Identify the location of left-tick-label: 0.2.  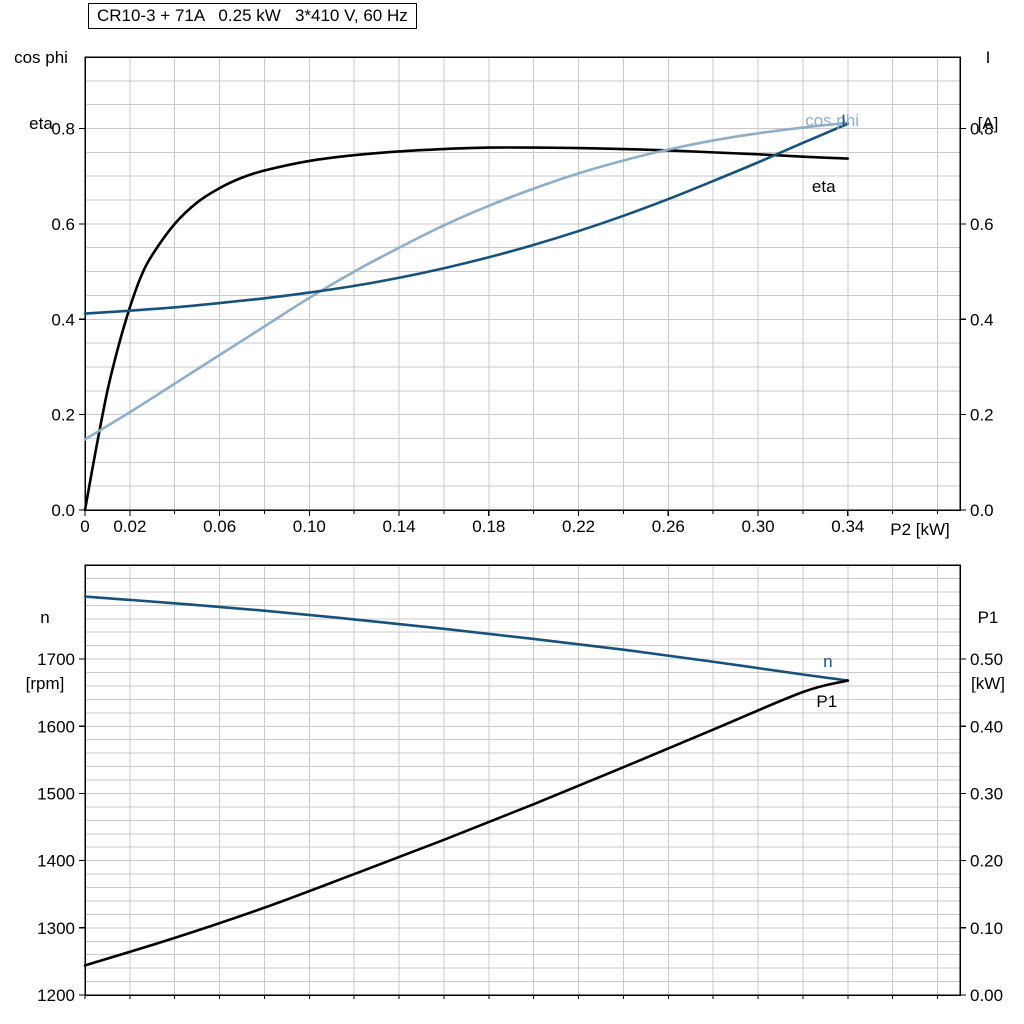
(63, 415).